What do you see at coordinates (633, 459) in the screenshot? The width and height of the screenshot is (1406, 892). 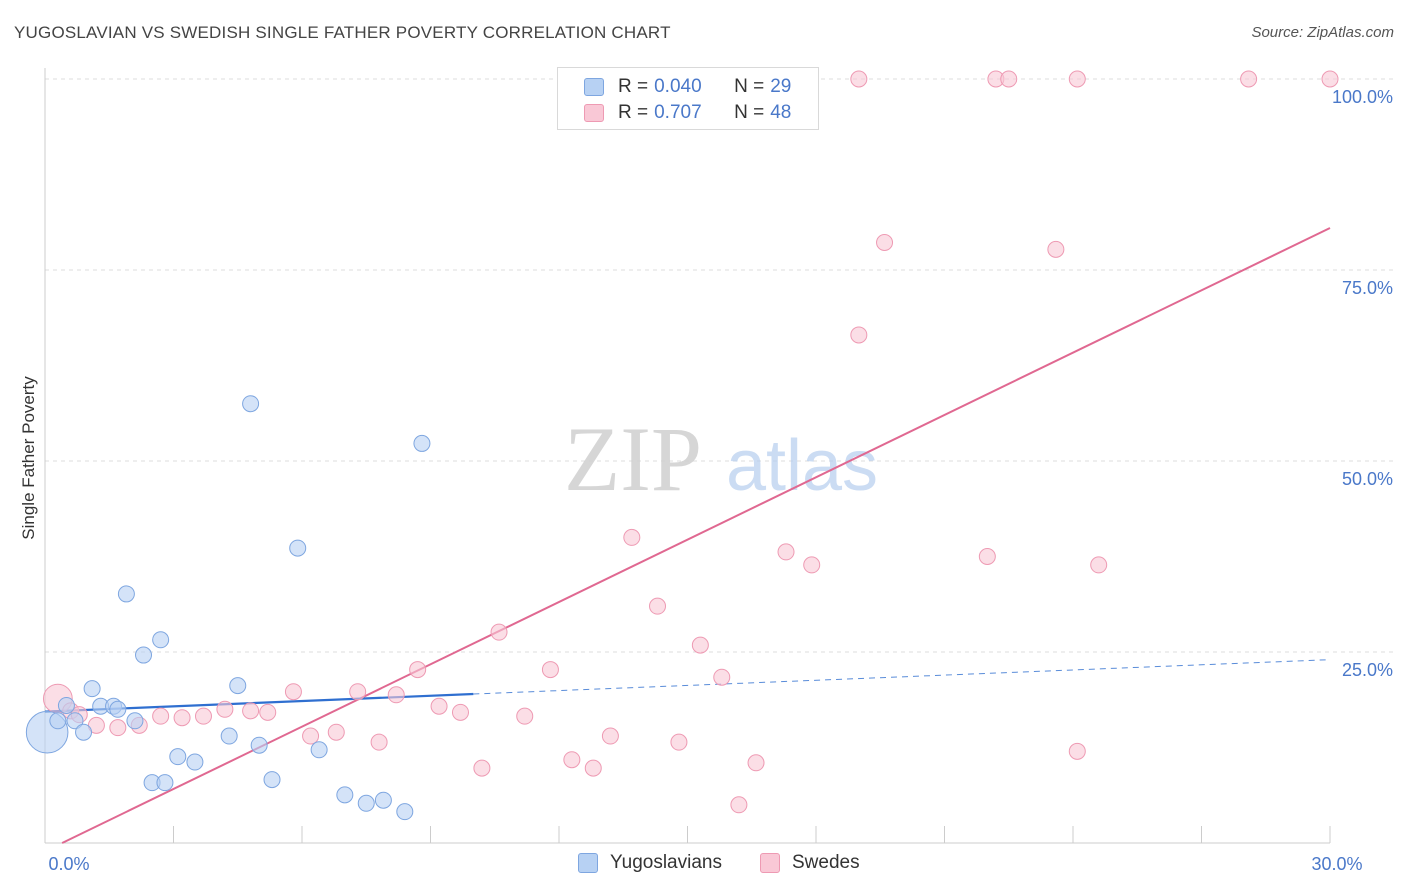 I see `watermark-zip: ZIP` at bounding box center [633, 459].